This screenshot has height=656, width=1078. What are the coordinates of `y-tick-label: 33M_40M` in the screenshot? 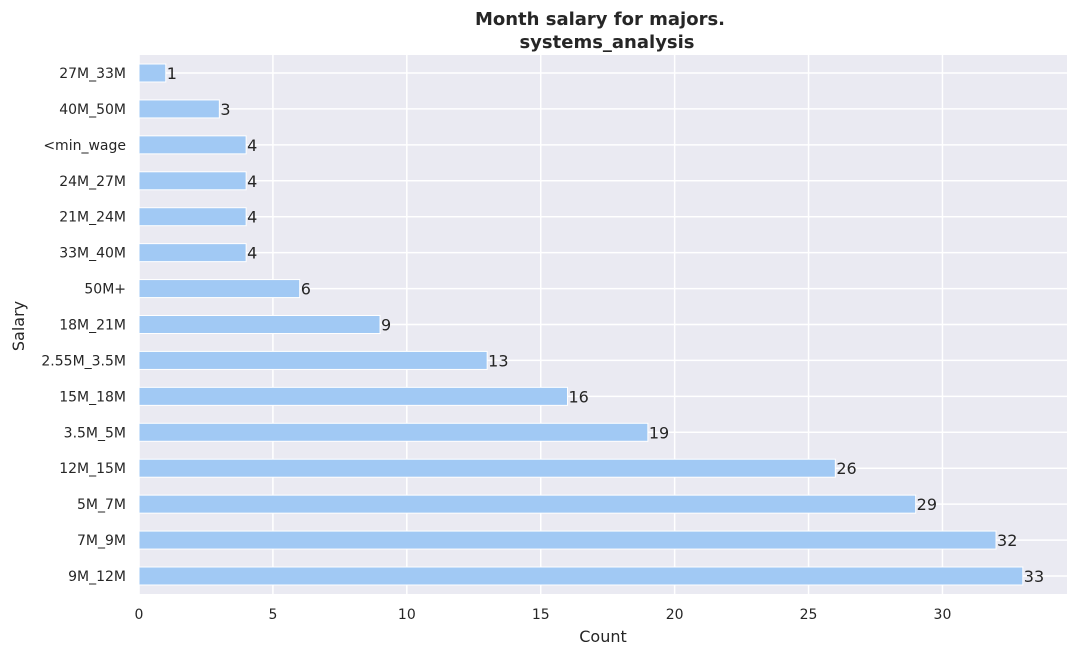 It's located at (92, 254).